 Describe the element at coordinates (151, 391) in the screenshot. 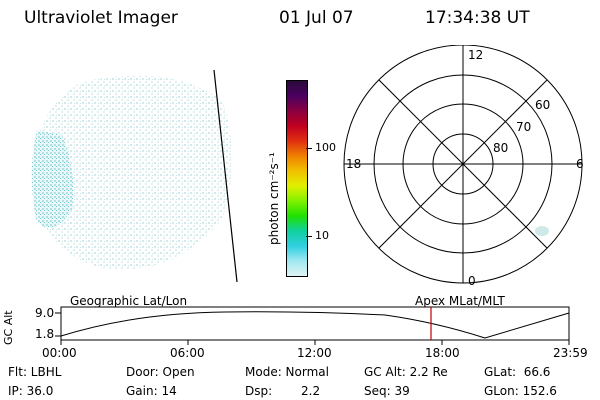

I see `gain-readout: Gain: 14` at that location.